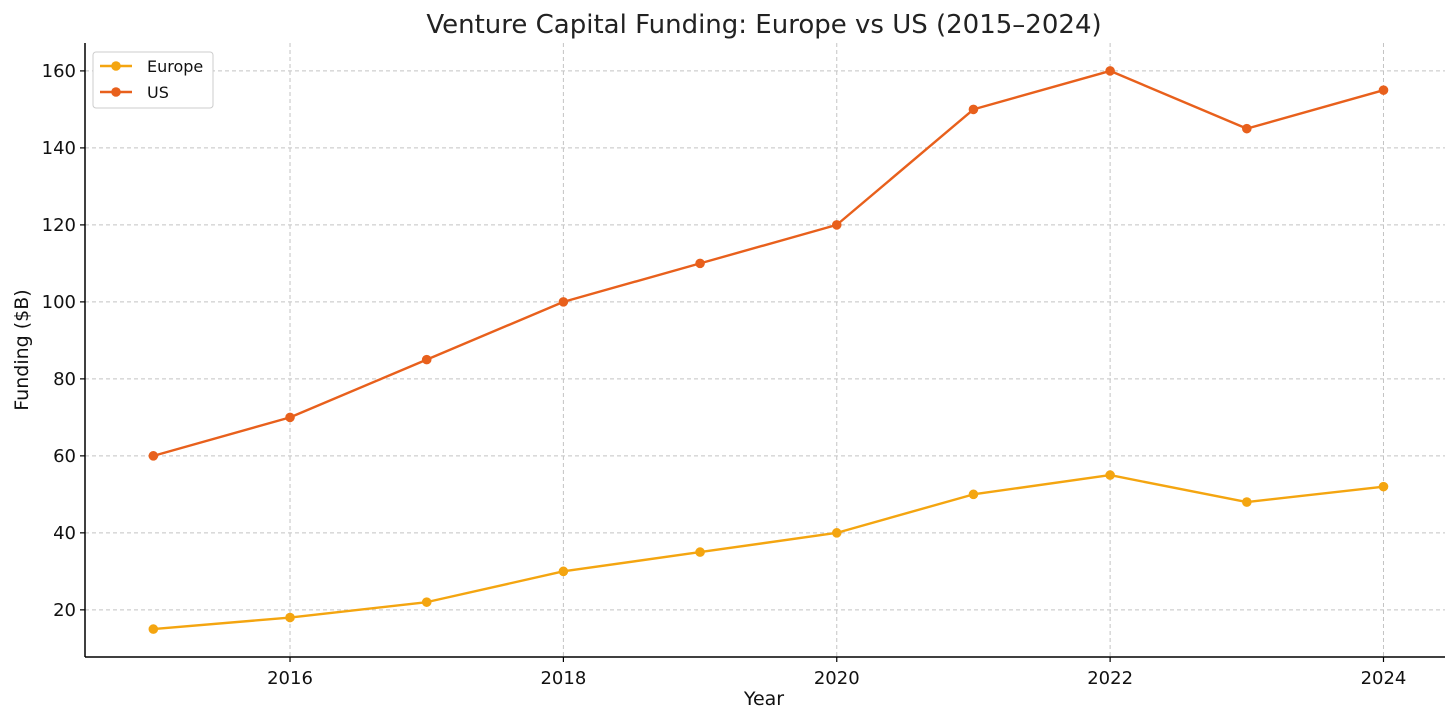 This screenshot has height=722, width=1456. What do you see at coordinates (22, 349) in the screenshot?
I see `y-axis-label: Funding ($B)` at bounding box center [22, 349].